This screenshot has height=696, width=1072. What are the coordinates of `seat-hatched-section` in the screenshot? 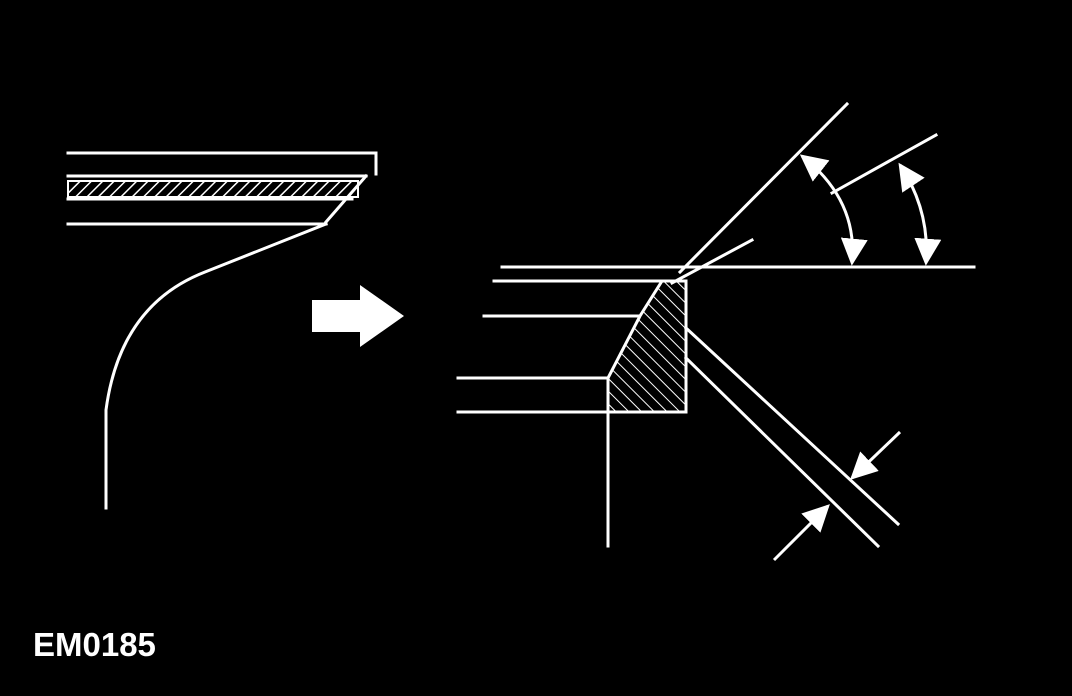 It's located at (647, 346).